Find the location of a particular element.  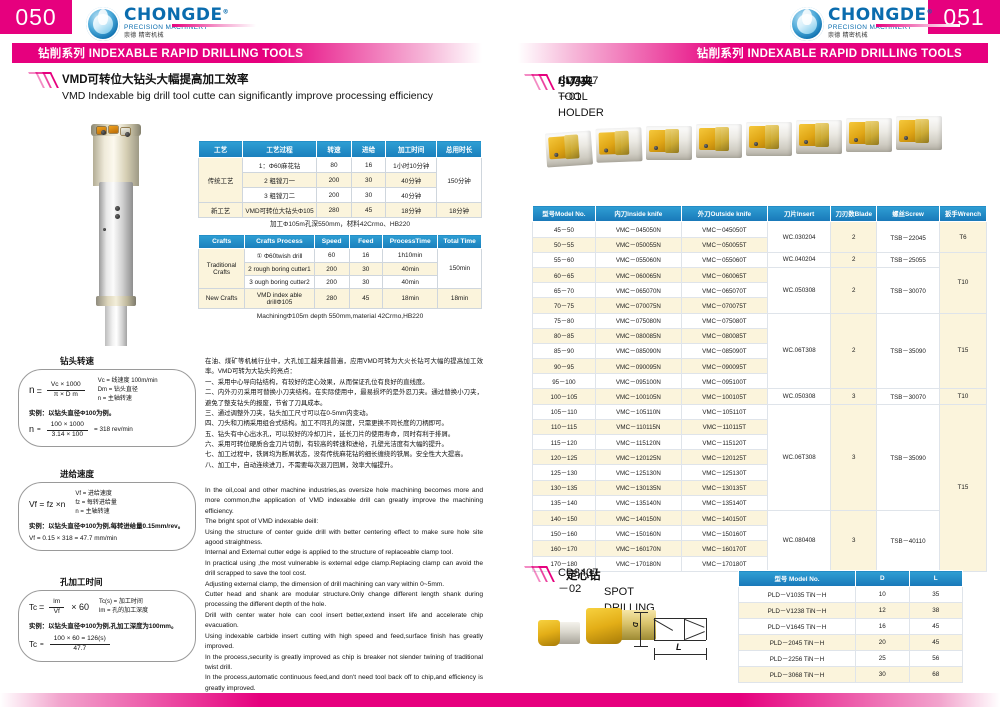

cell-outside-knife: VMC－095100T is located at coordinates (724, 381).